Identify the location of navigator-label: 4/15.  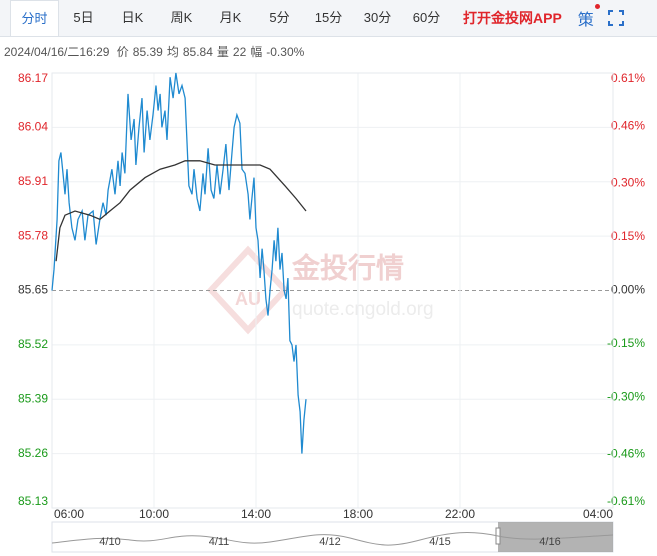
(439, 542).